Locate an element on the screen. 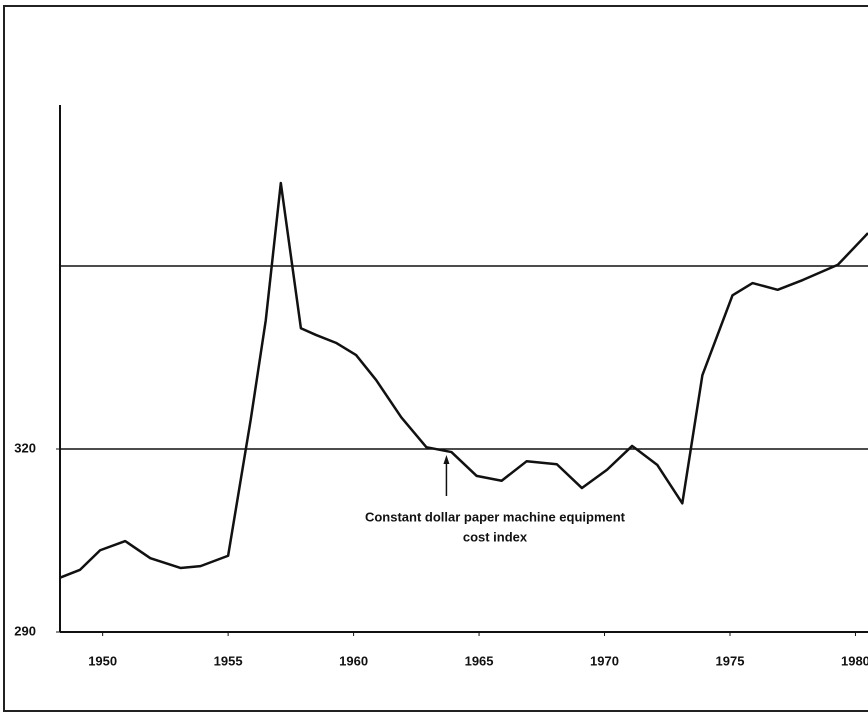 This screenshot has width=868, height=715. annotation: cost index is located at coordinates (495, 536).